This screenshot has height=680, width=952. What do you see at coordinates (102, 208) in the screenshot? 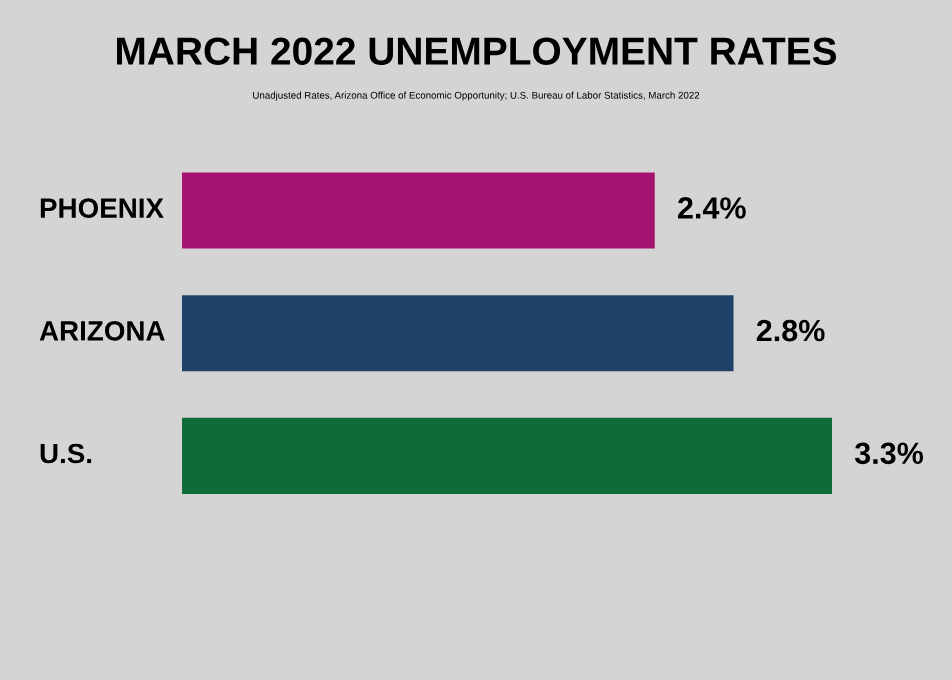
I see `y-tick-label: PHOENIX` at bounding box center [102, 208].